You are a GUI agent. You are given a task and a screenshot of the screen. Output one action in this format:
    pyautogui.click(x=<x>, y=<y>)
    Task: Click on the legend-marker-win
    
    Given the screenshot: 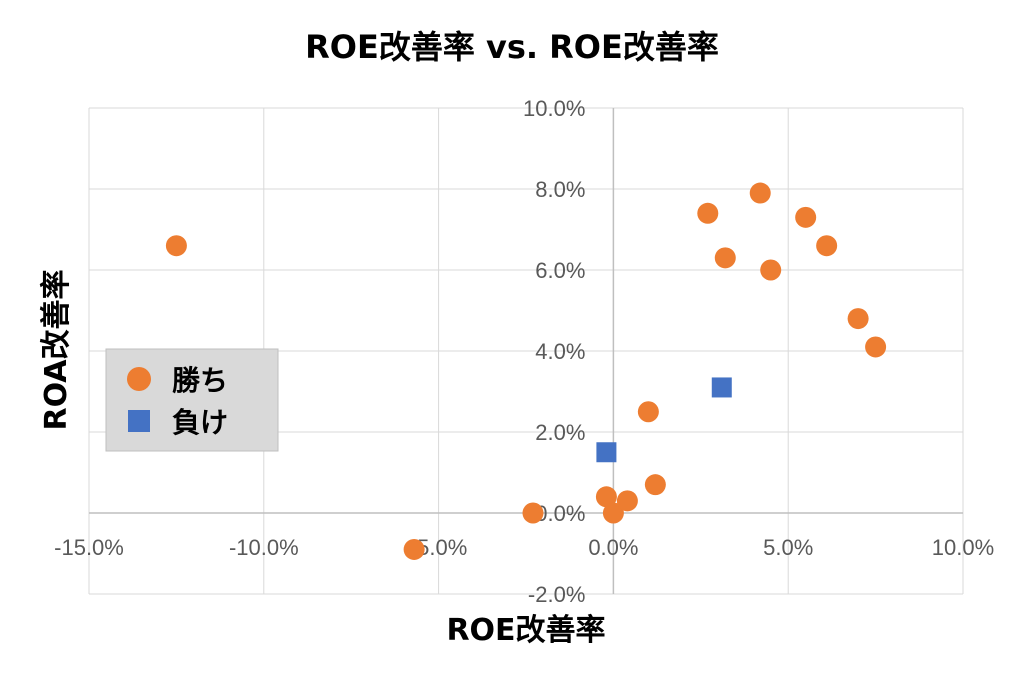 What is the action you would take?
    pyautogui.click(x=139, y=379)
    